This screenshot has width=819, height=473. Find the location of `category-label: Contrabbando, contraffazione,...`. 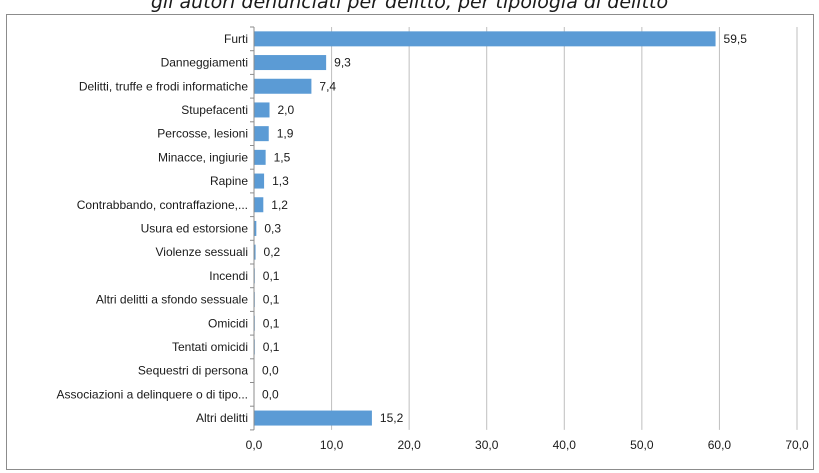

category-label: Contrabbando, contraffazione,... is located at coordinates (162, 205).